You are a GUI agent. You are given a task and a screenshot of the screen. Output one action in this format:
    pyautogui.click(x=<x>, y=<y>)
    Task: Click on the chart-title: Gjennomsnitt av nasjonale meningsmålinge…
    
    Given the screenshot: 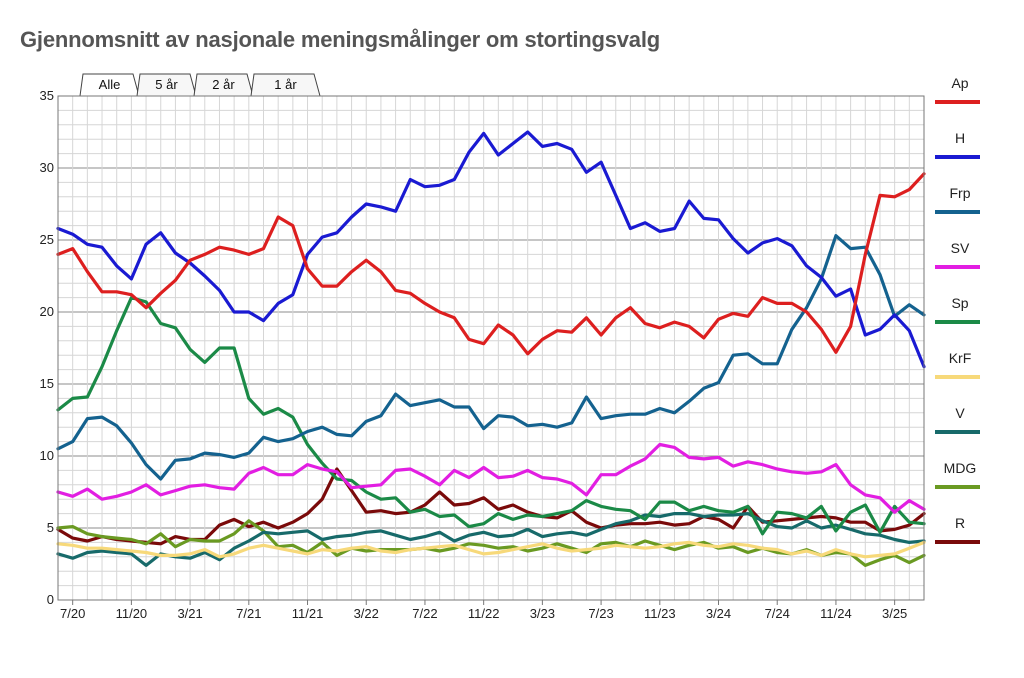 What is the action you would take?
    pyautogui.click(x=340, y=39)
    